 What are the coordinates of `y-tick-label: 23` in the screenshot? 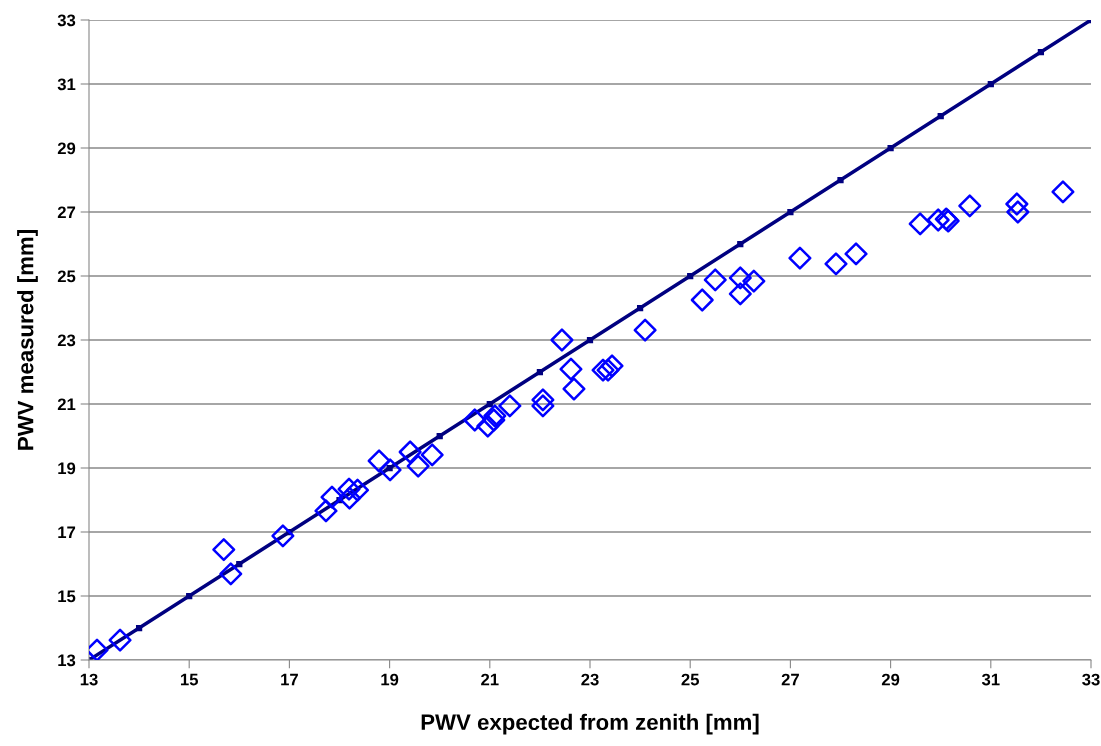 It's located at (66, 340).